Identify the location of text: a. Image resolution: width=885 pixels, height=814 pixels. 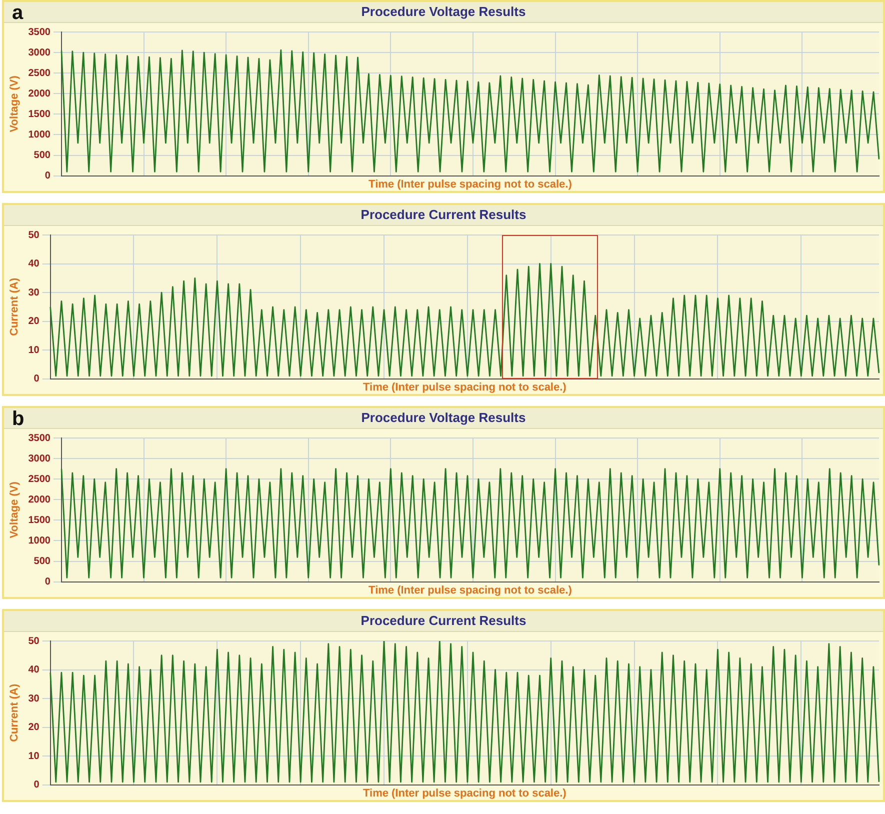
(18, 13).